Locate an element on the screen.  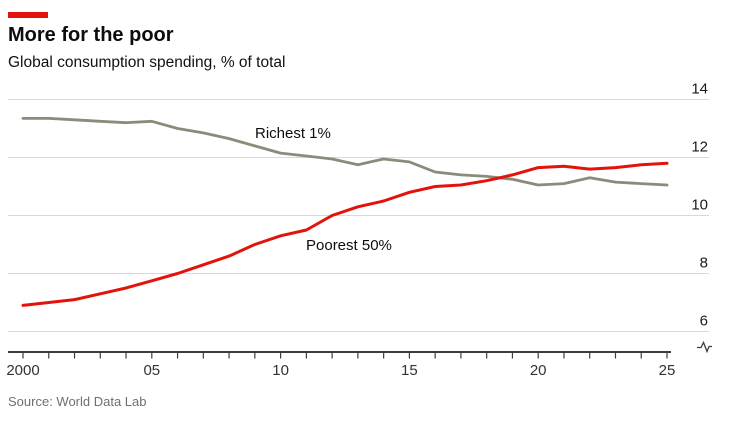
source-note: Source: World Data Lab is located at coordinates (77, 401).